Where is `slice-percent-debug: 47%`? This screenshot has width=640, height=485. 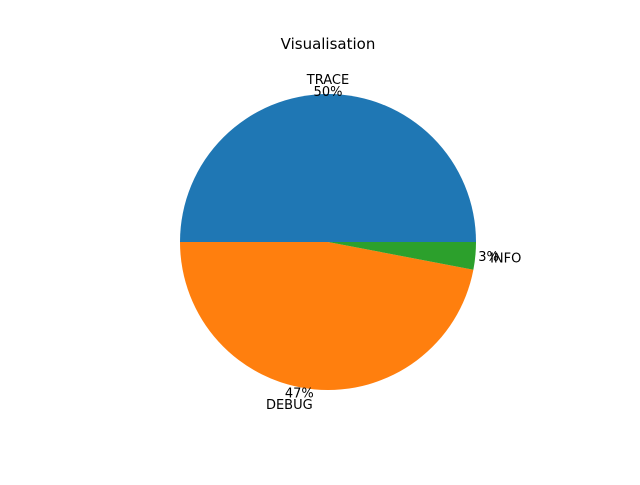
slice-percent-debug: 47% is located at coordinates (299, 393).